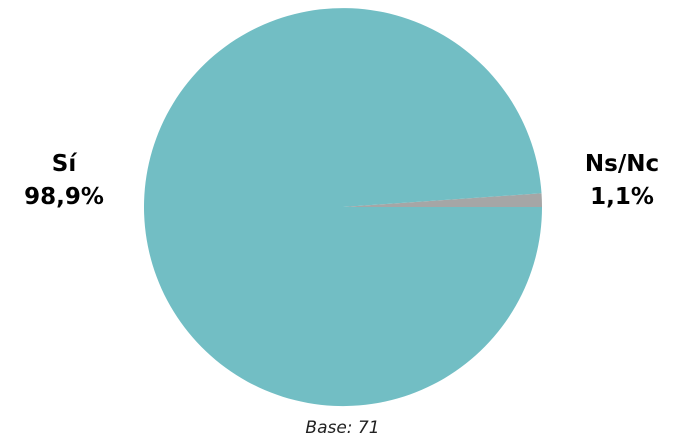  I want to click on base-note: Base: 71, so click(342, 428).